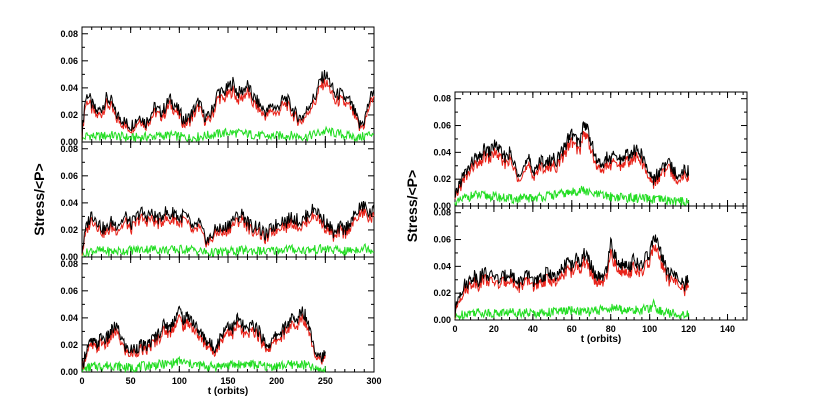  I want to click on x-tick-label: 150, so click(227, 381).